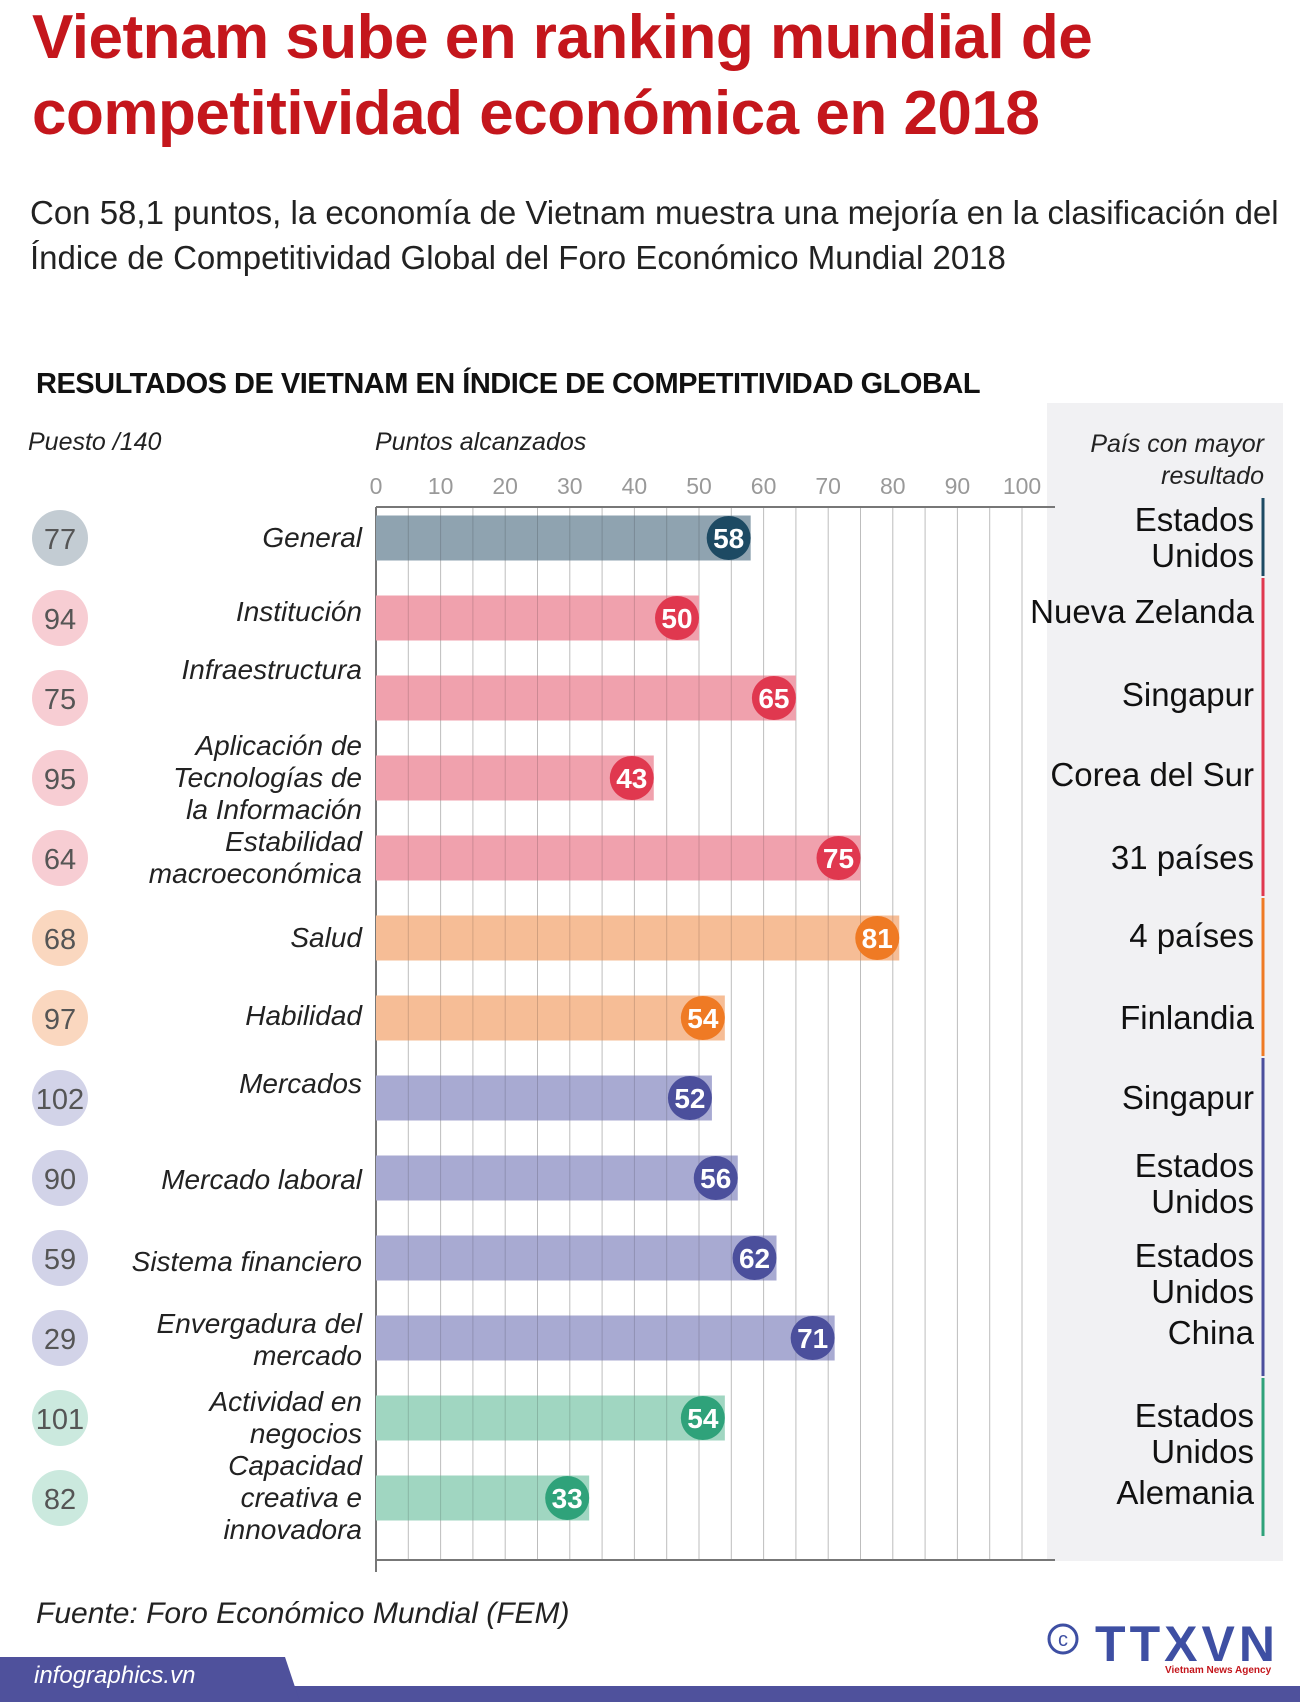 Image resolution: width=1300 pixels, height=1702 pixels. I want to click on x-tick-label: 40, so click(635, 486).